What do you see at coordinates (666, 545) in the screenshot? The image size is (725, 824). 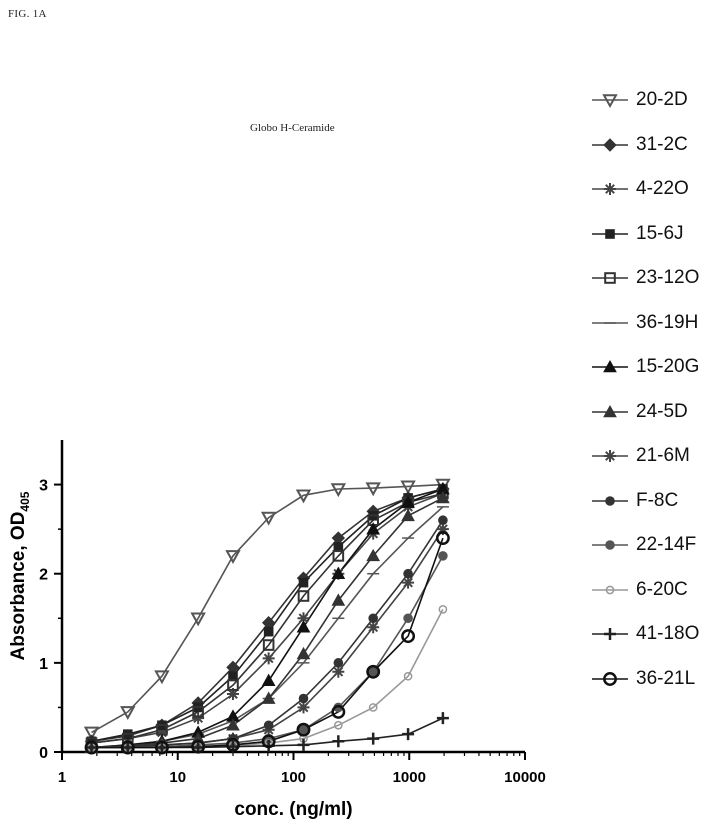 I see `legend-label: 22-14F` at bounding box center [666, 545].